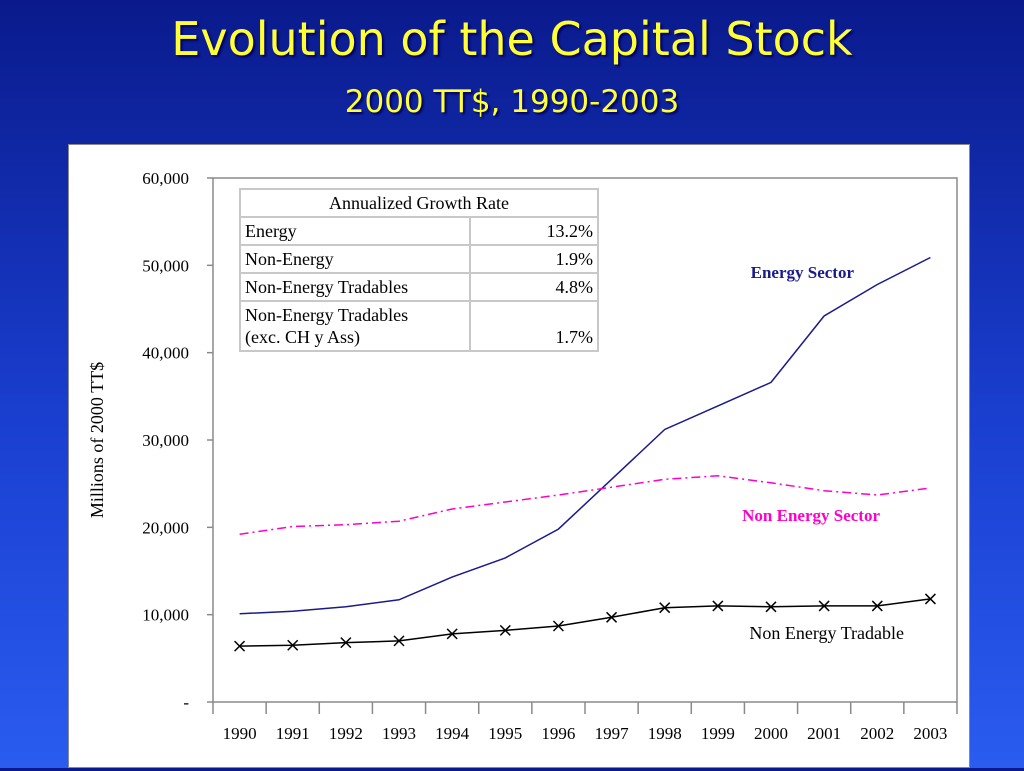 Image resolution: width=1024 pixels, height=771 pixels. I want to click on growth-label-non-energy-tradables-exc: Non-Energy Tradables (exc. CH y Ass), so click(355, 326).